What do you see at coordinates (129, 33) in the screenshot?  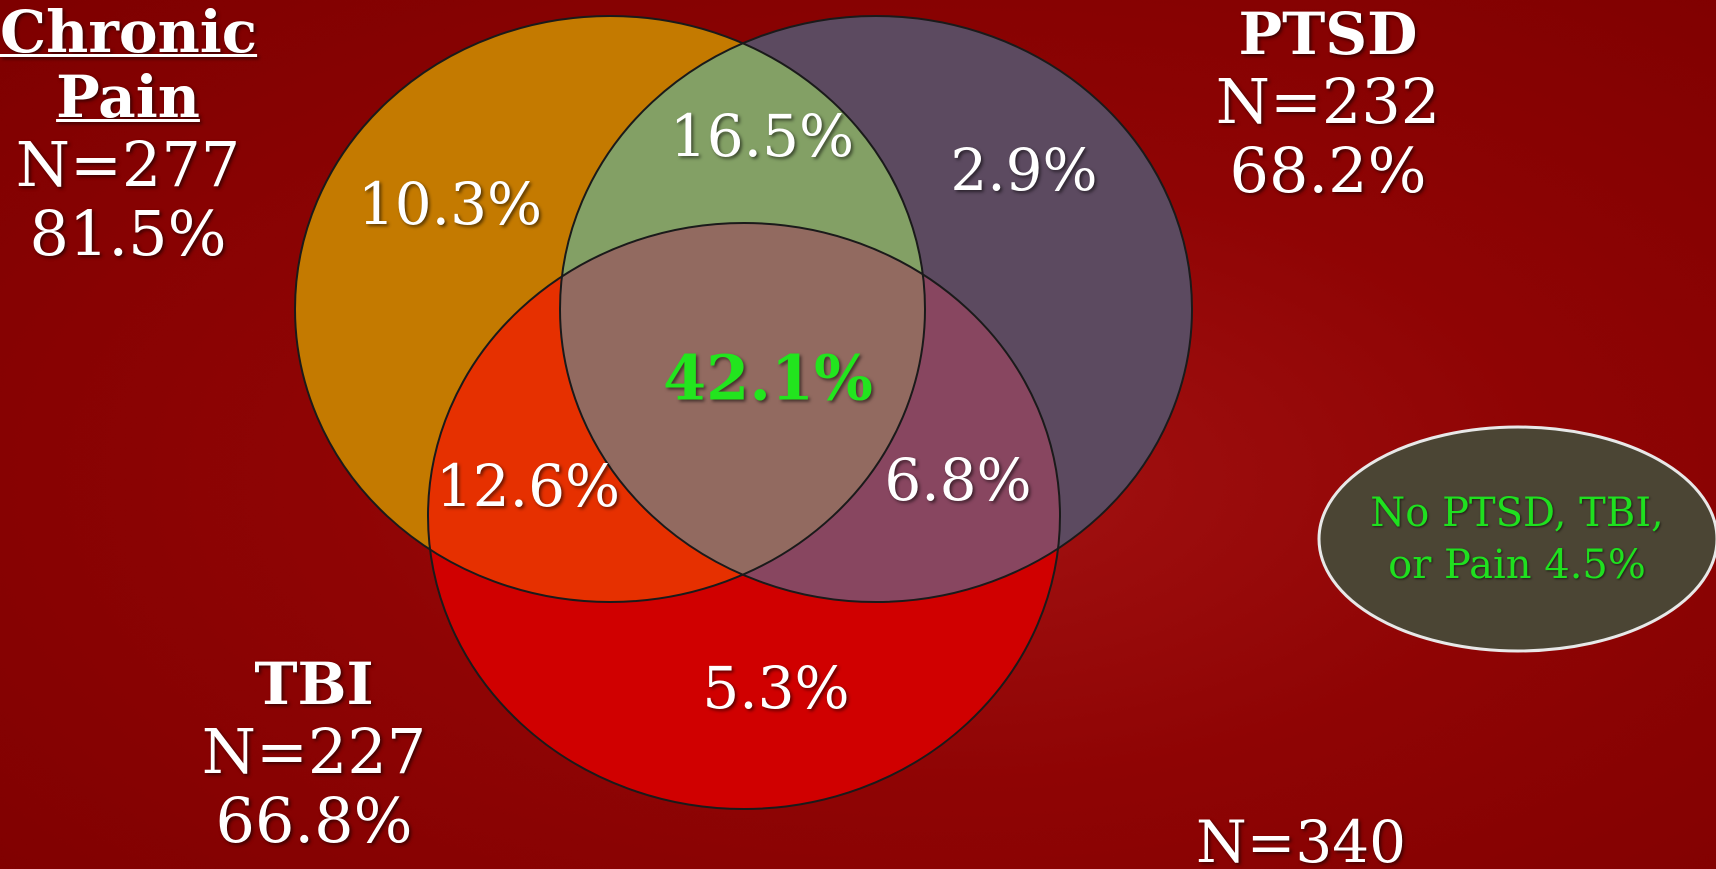 I see `pain-name-line1: Chronic` at bounding box center [129, 33].